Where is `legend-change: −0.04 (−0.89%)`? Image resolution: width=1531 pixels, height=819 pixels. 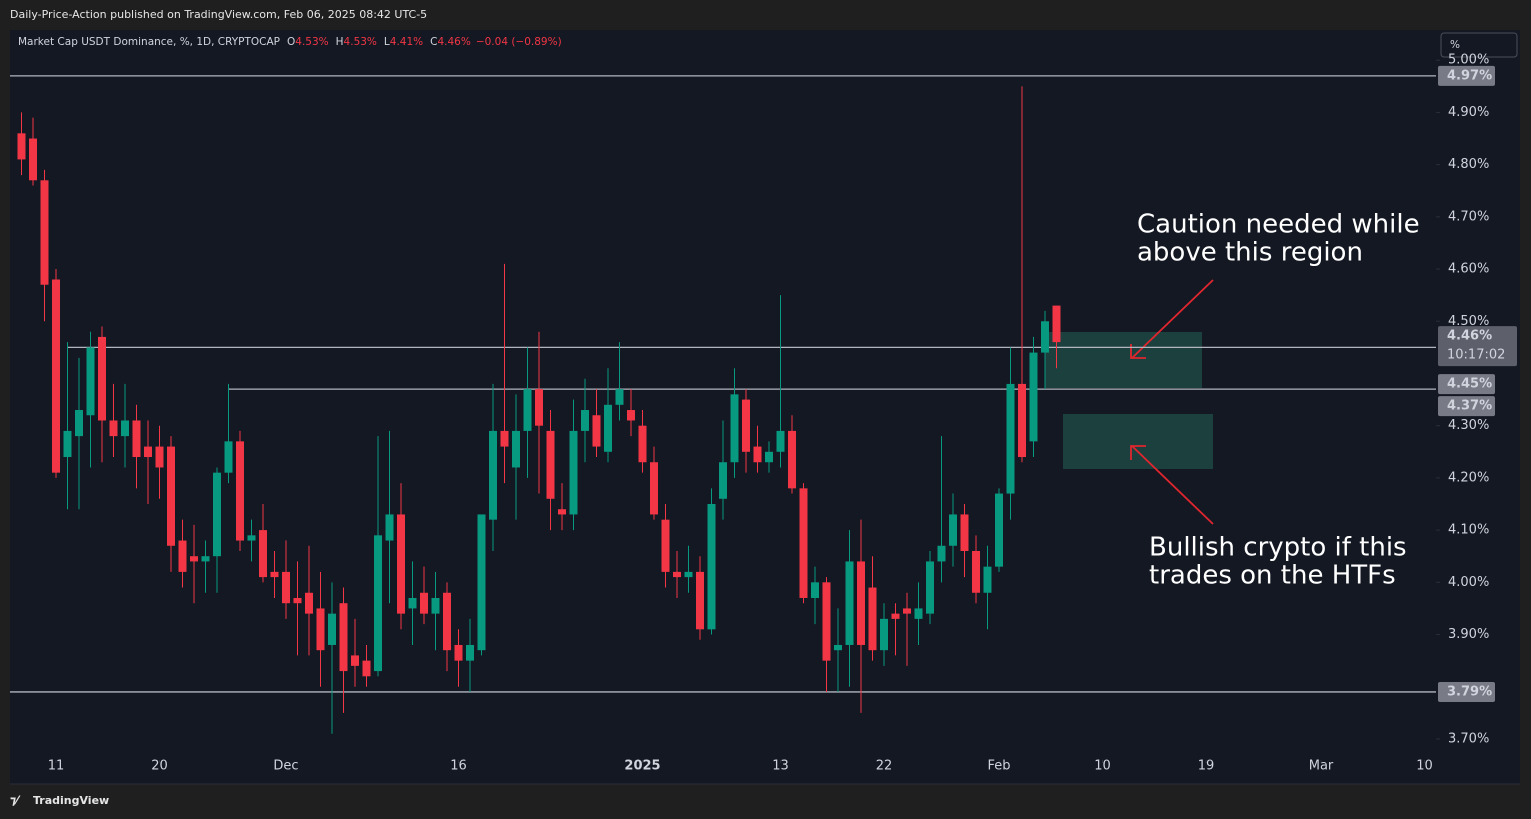 legend-change: −0.04 (−0.89%) is located at coordinates (519, 42).